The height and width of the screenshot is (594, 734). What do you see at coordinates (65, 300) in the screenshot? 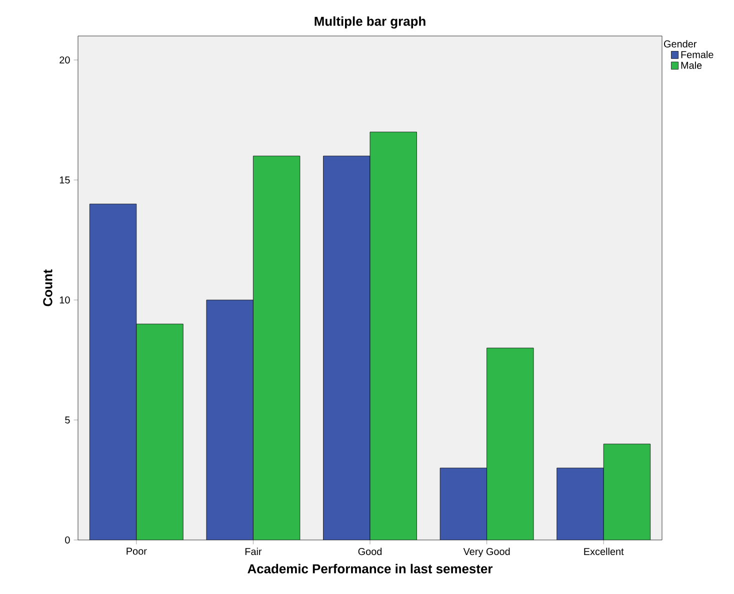
I see `y-tick-label: 10` at bounding box center [65, 300].